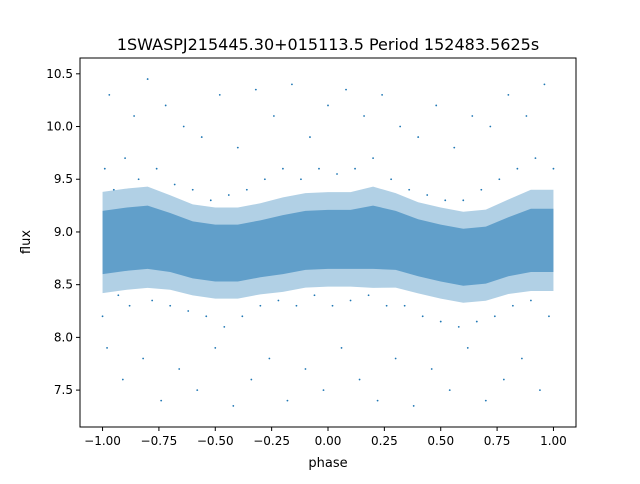 The width and height of the screenshot is (640, 484). What do you see at coordinates (102, 441) in the screenshot?
I see `x-tick-label: −1.00` at bounding box center [102, 441].